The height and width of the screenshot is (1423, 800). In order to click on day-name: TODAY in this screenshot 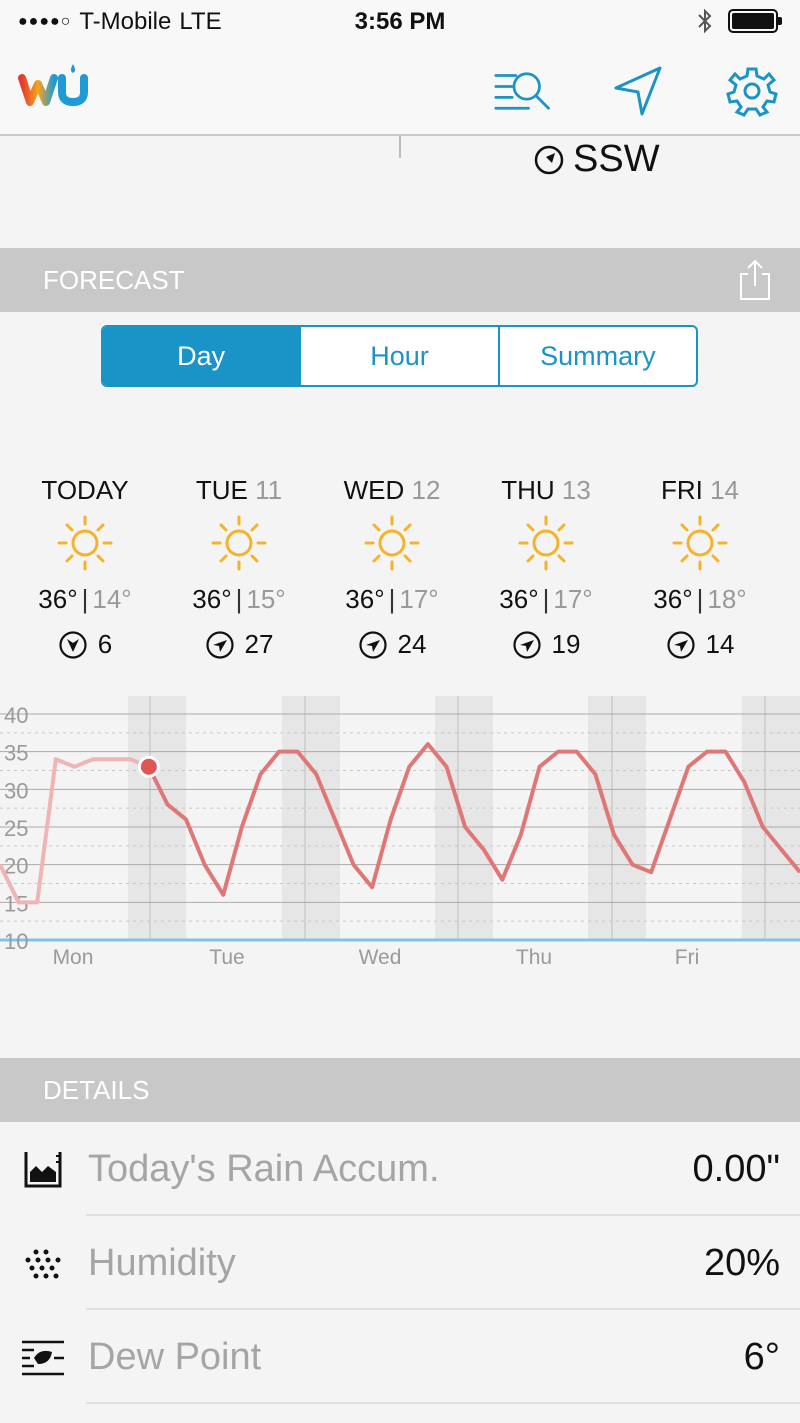, I will do `click(85, 490)`.